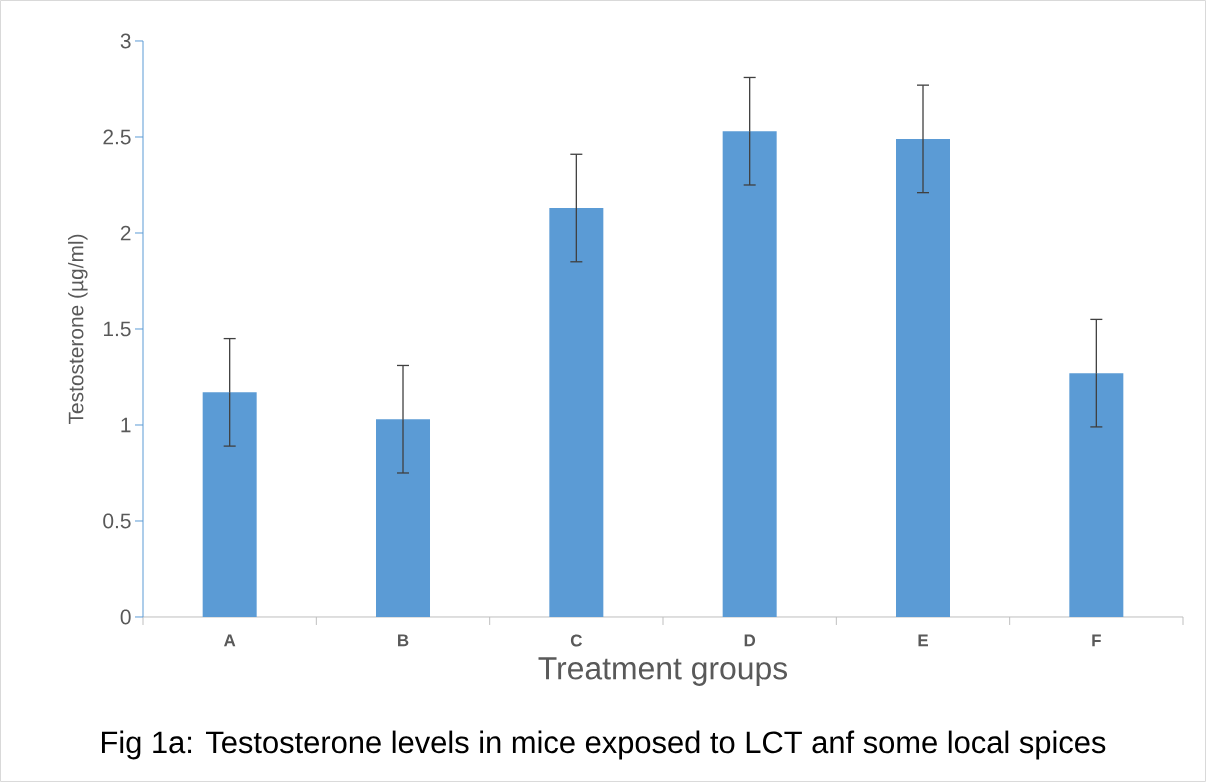 Image resolution: width=1206 pixels, height=782 pixels. Describe the element at coordinates (403, 640) in the screenshot. I see `x-tick-label: B` at that location.